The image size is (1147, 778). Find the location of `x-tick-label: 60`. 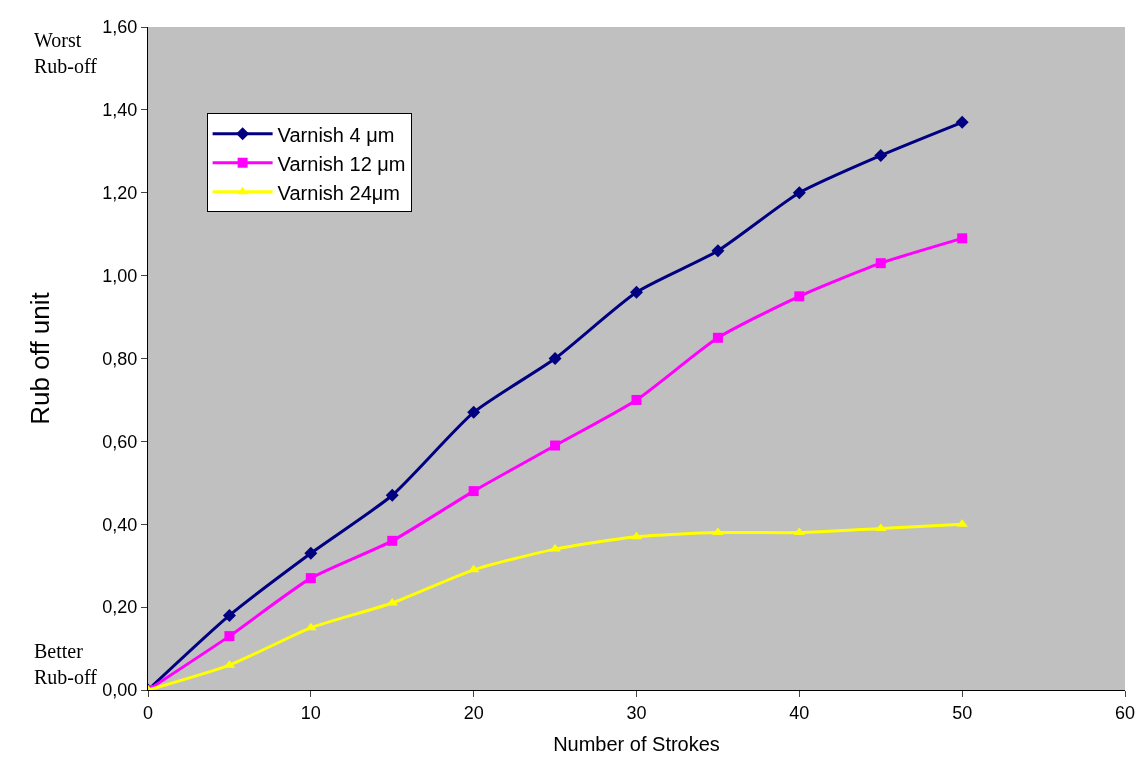

x-tick-label: 60 is located at coordinates (1125, 712).